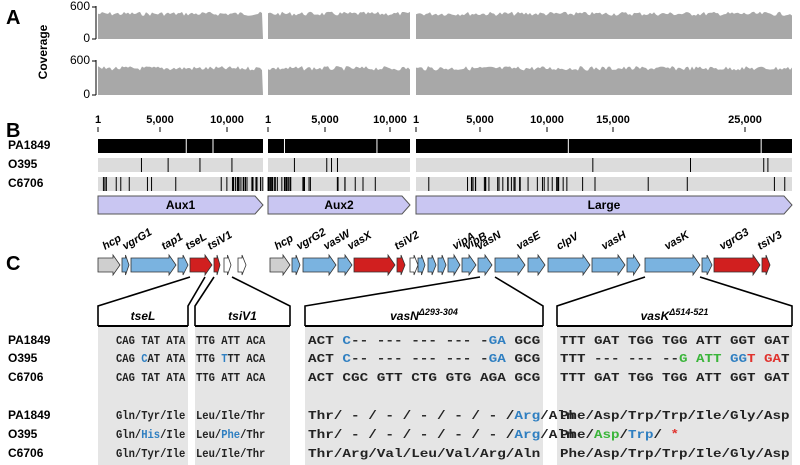 Image resolution: width=800 pixels, height=465 pixels. What do you see at coordinates (167, 359) in the screenshot?
I see `sequence-text: AT ATA` at bounding box center [167, 359].